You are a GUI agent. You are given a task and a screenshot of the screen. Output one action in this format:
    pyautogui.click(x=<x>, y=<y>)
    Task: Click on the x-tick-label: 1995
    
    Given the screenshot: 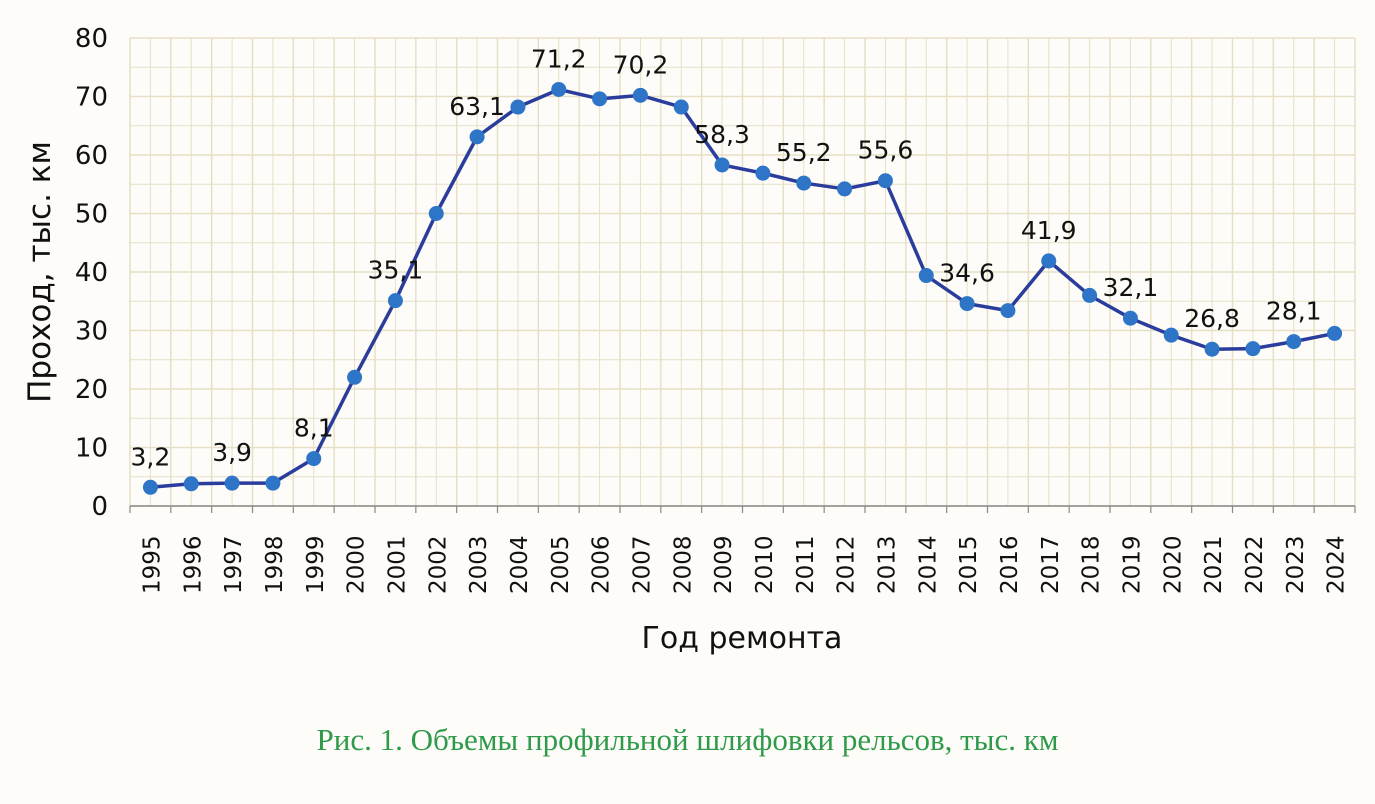 What is the action you would take?
    pyautogui.click(x=152, y=564)
    